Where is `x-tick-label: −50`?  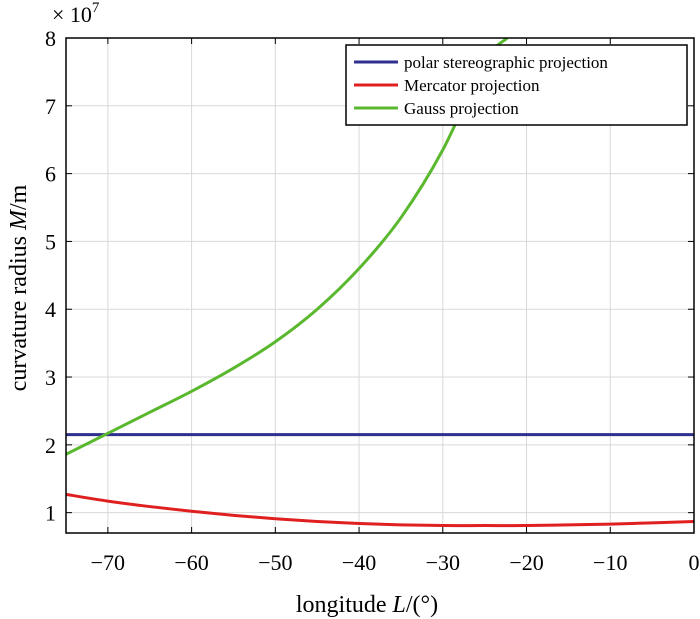 x-tick-label: −50 is located at coordinates (275, 562).